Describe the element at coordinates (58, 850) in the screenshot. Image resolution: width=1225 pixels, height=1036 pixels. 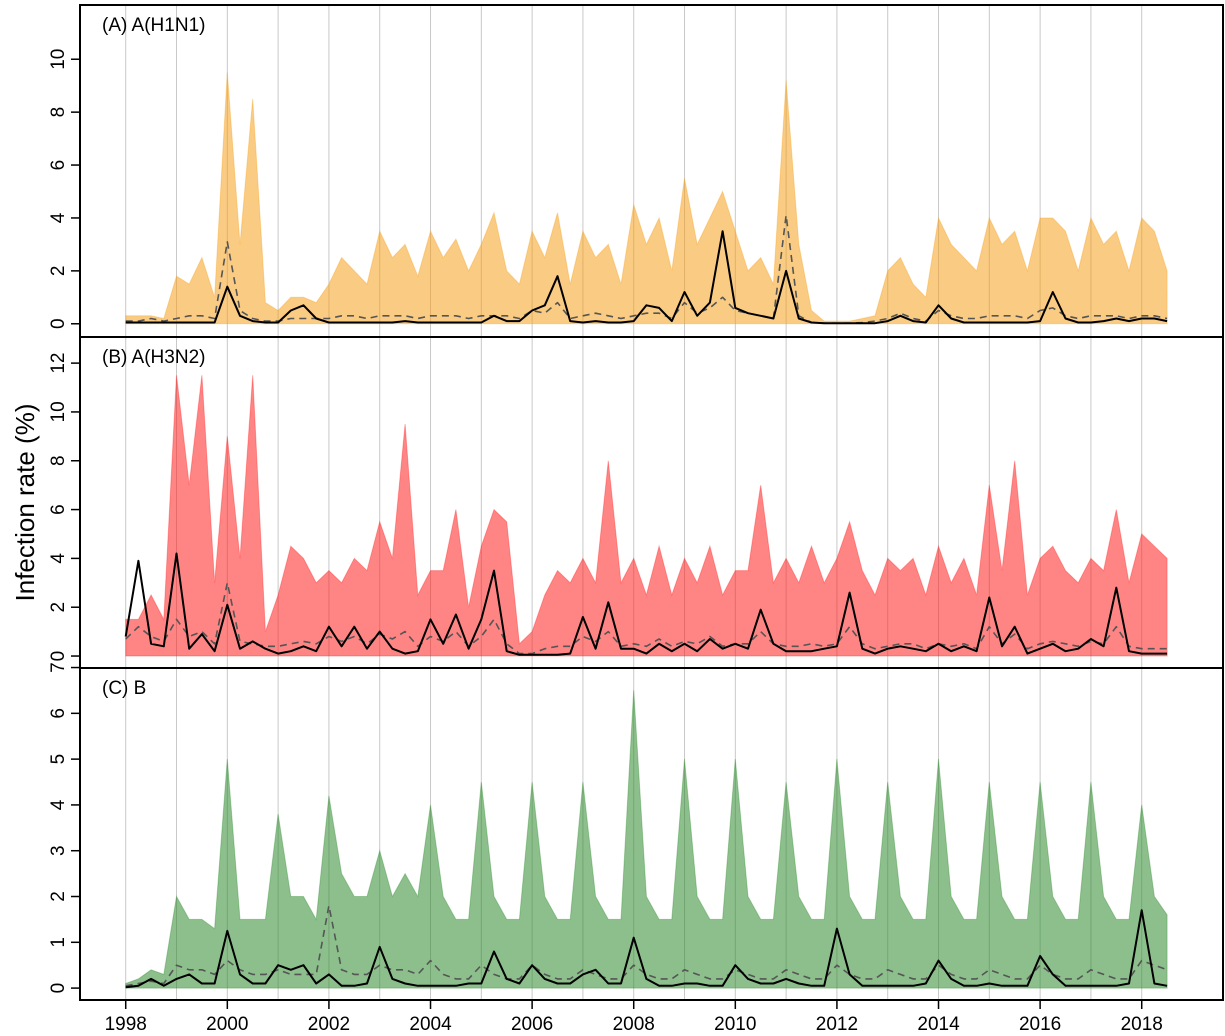
I see `y-tick-label: 3` at that location.